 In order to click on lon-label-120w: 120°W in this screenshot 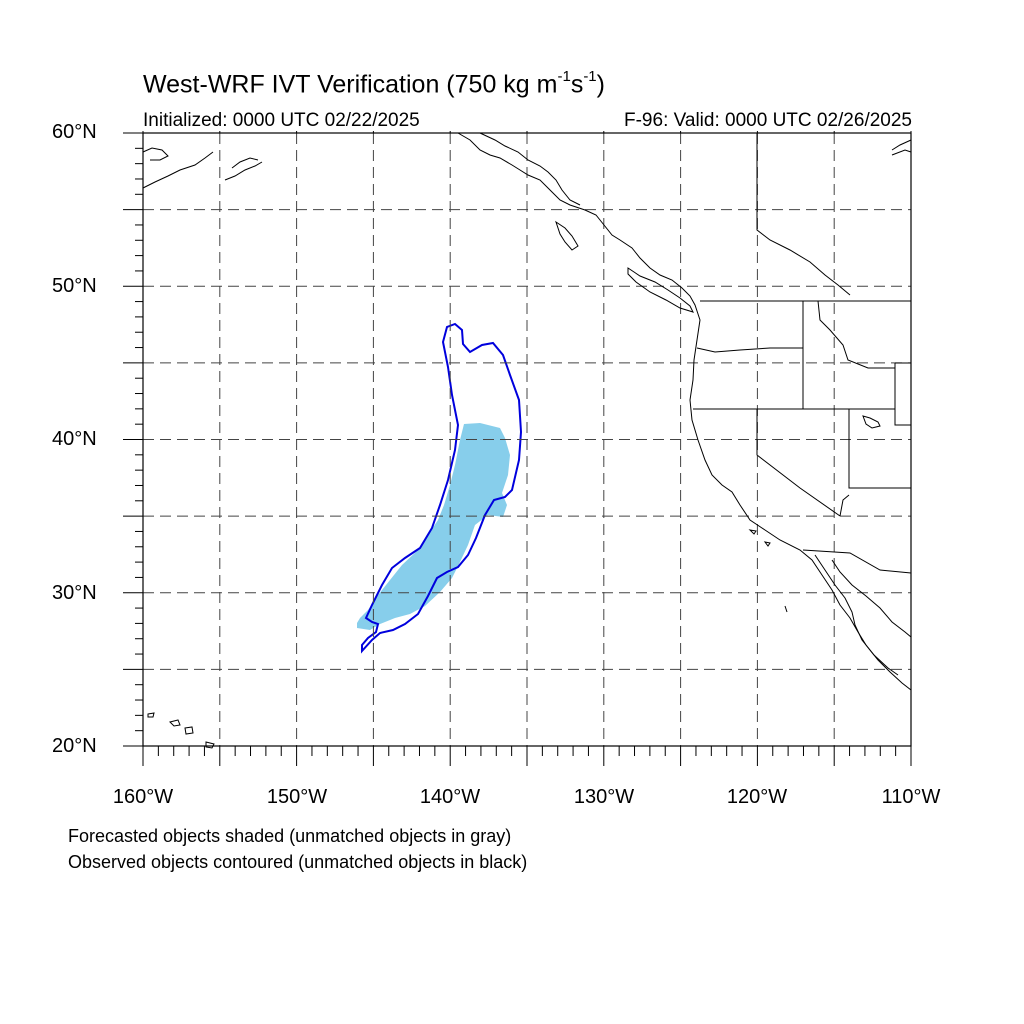, I will do `click(757, 797)`.